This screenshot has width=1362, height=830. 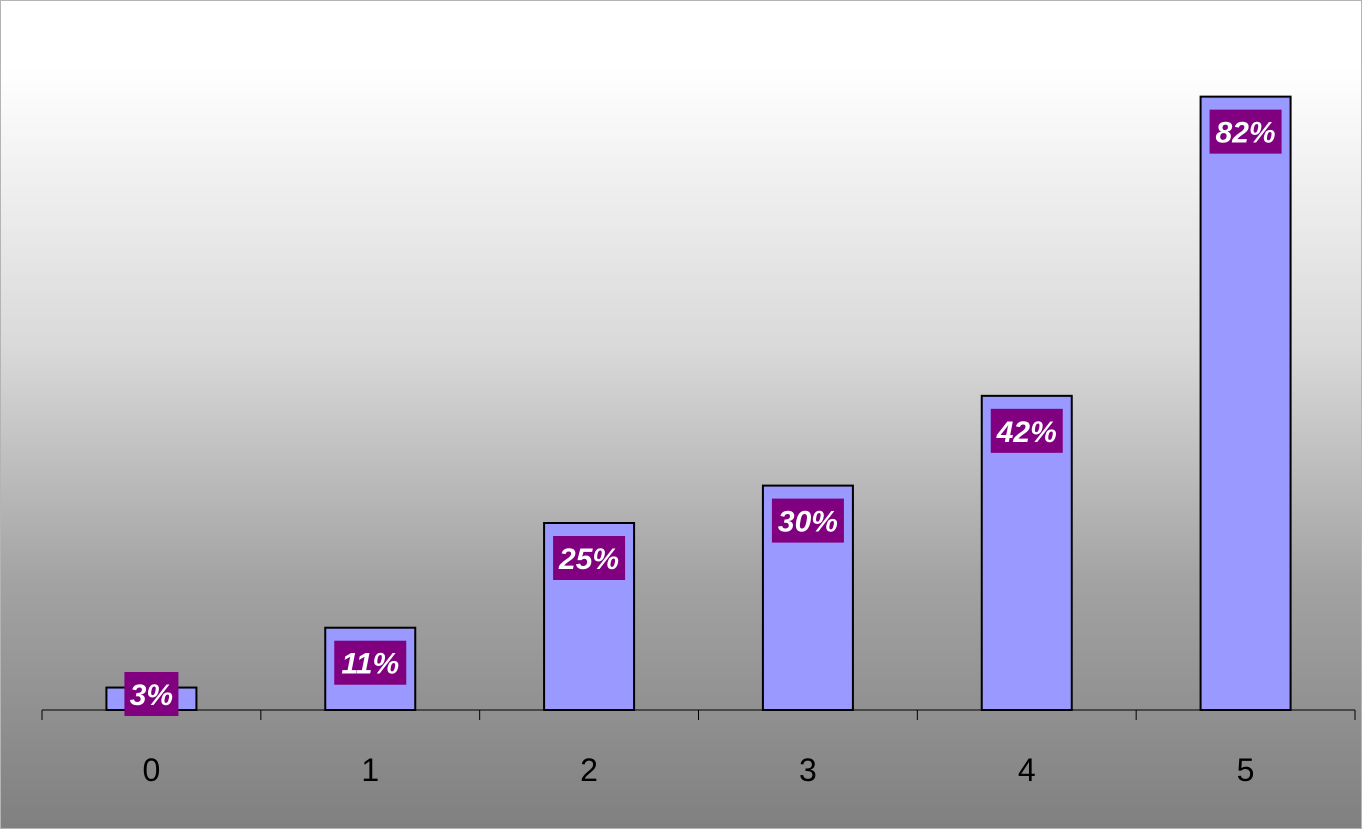 What do you see at coordinates (698, 715) in the screenshot?
I see `x-axis-ticks` at bounding box center [698, 715].